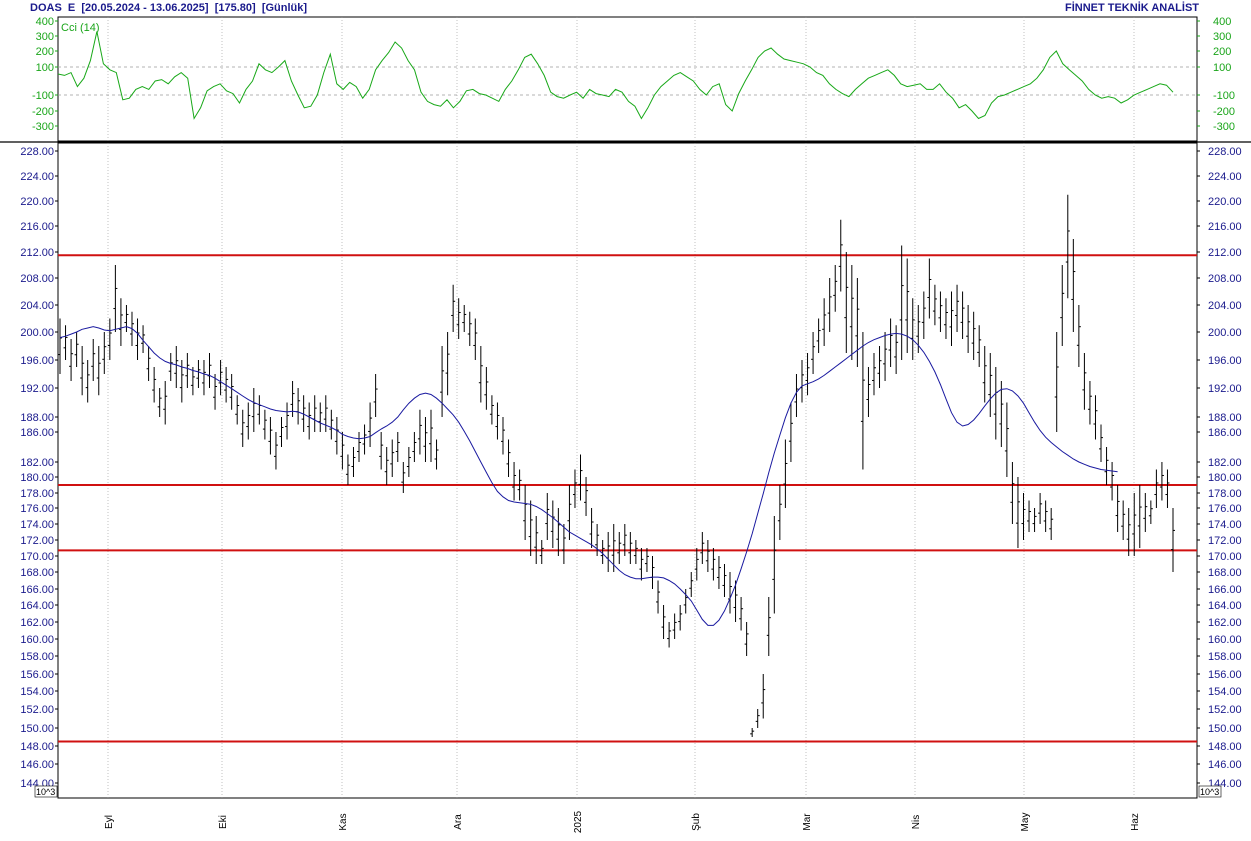  I want to click on cci-tick-label-right: 200, so click(1222, 52).